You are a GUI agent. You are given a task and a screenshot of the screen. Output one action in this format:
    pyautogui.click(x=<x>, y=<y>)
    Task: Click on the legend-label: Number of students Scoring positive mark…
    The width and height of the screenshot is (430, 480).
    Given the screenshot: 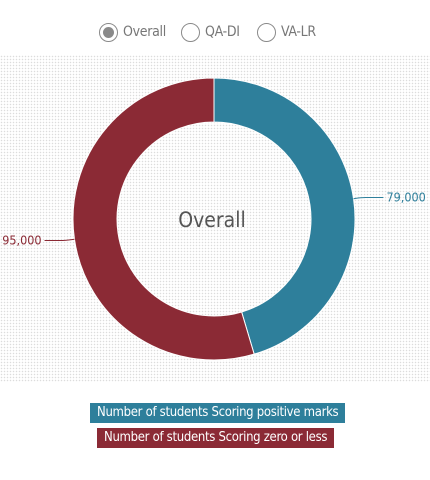 What is the action you would take?
    pyautogui.click(x=218, y=412)
    